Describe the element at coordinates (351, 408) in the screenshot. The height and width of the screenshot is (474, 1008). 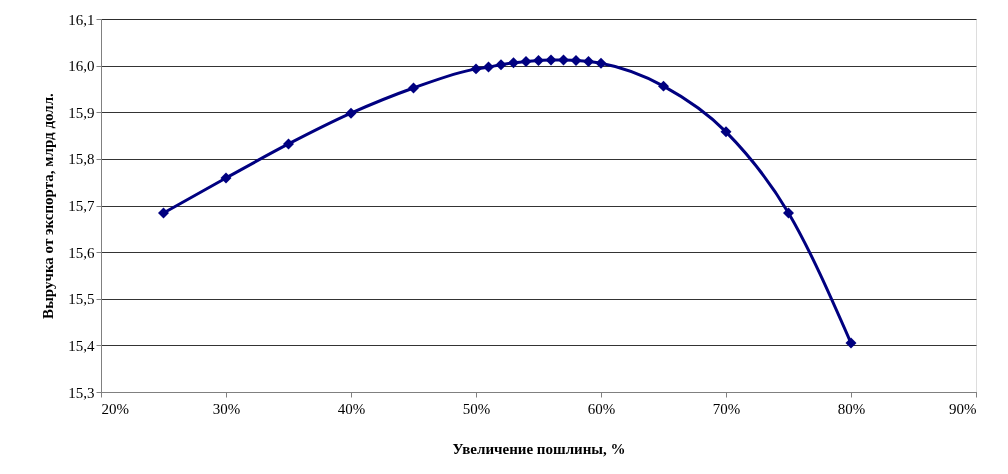
I see `x-tick-label: 40%` at that location.